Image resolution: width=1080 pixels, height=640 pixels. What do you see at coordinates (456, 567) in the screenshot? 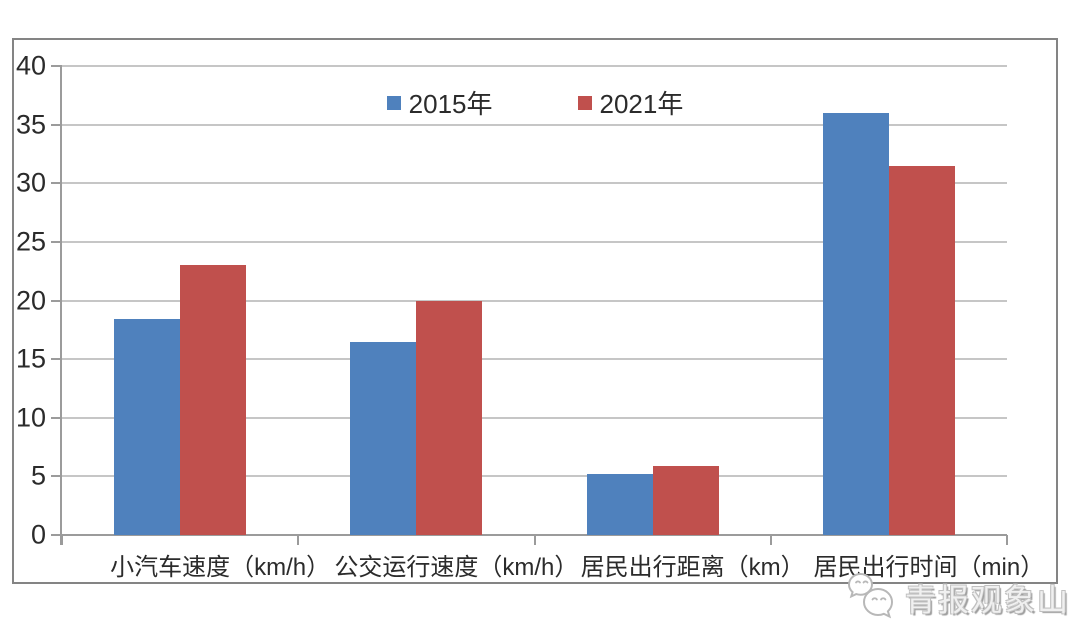
I see `x-axis-label: 公交运行速度（km/h）` at bounding box center [456, 567].